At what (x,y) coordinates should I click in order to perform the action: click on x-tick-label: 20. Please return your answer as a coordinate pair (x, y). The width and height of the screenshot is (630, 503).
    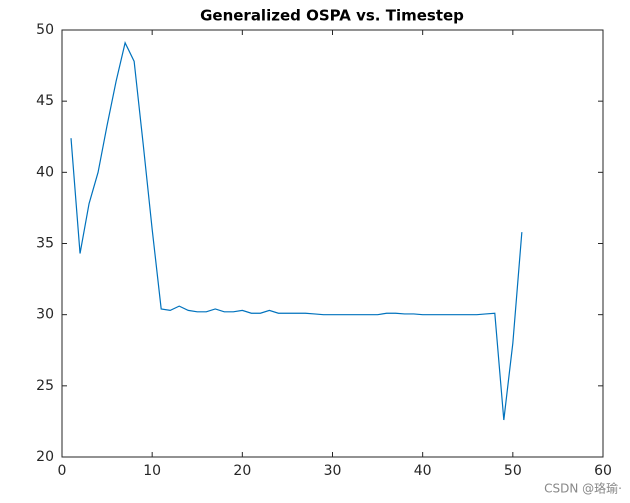
    Looking at the image, I should click on (242, 471).